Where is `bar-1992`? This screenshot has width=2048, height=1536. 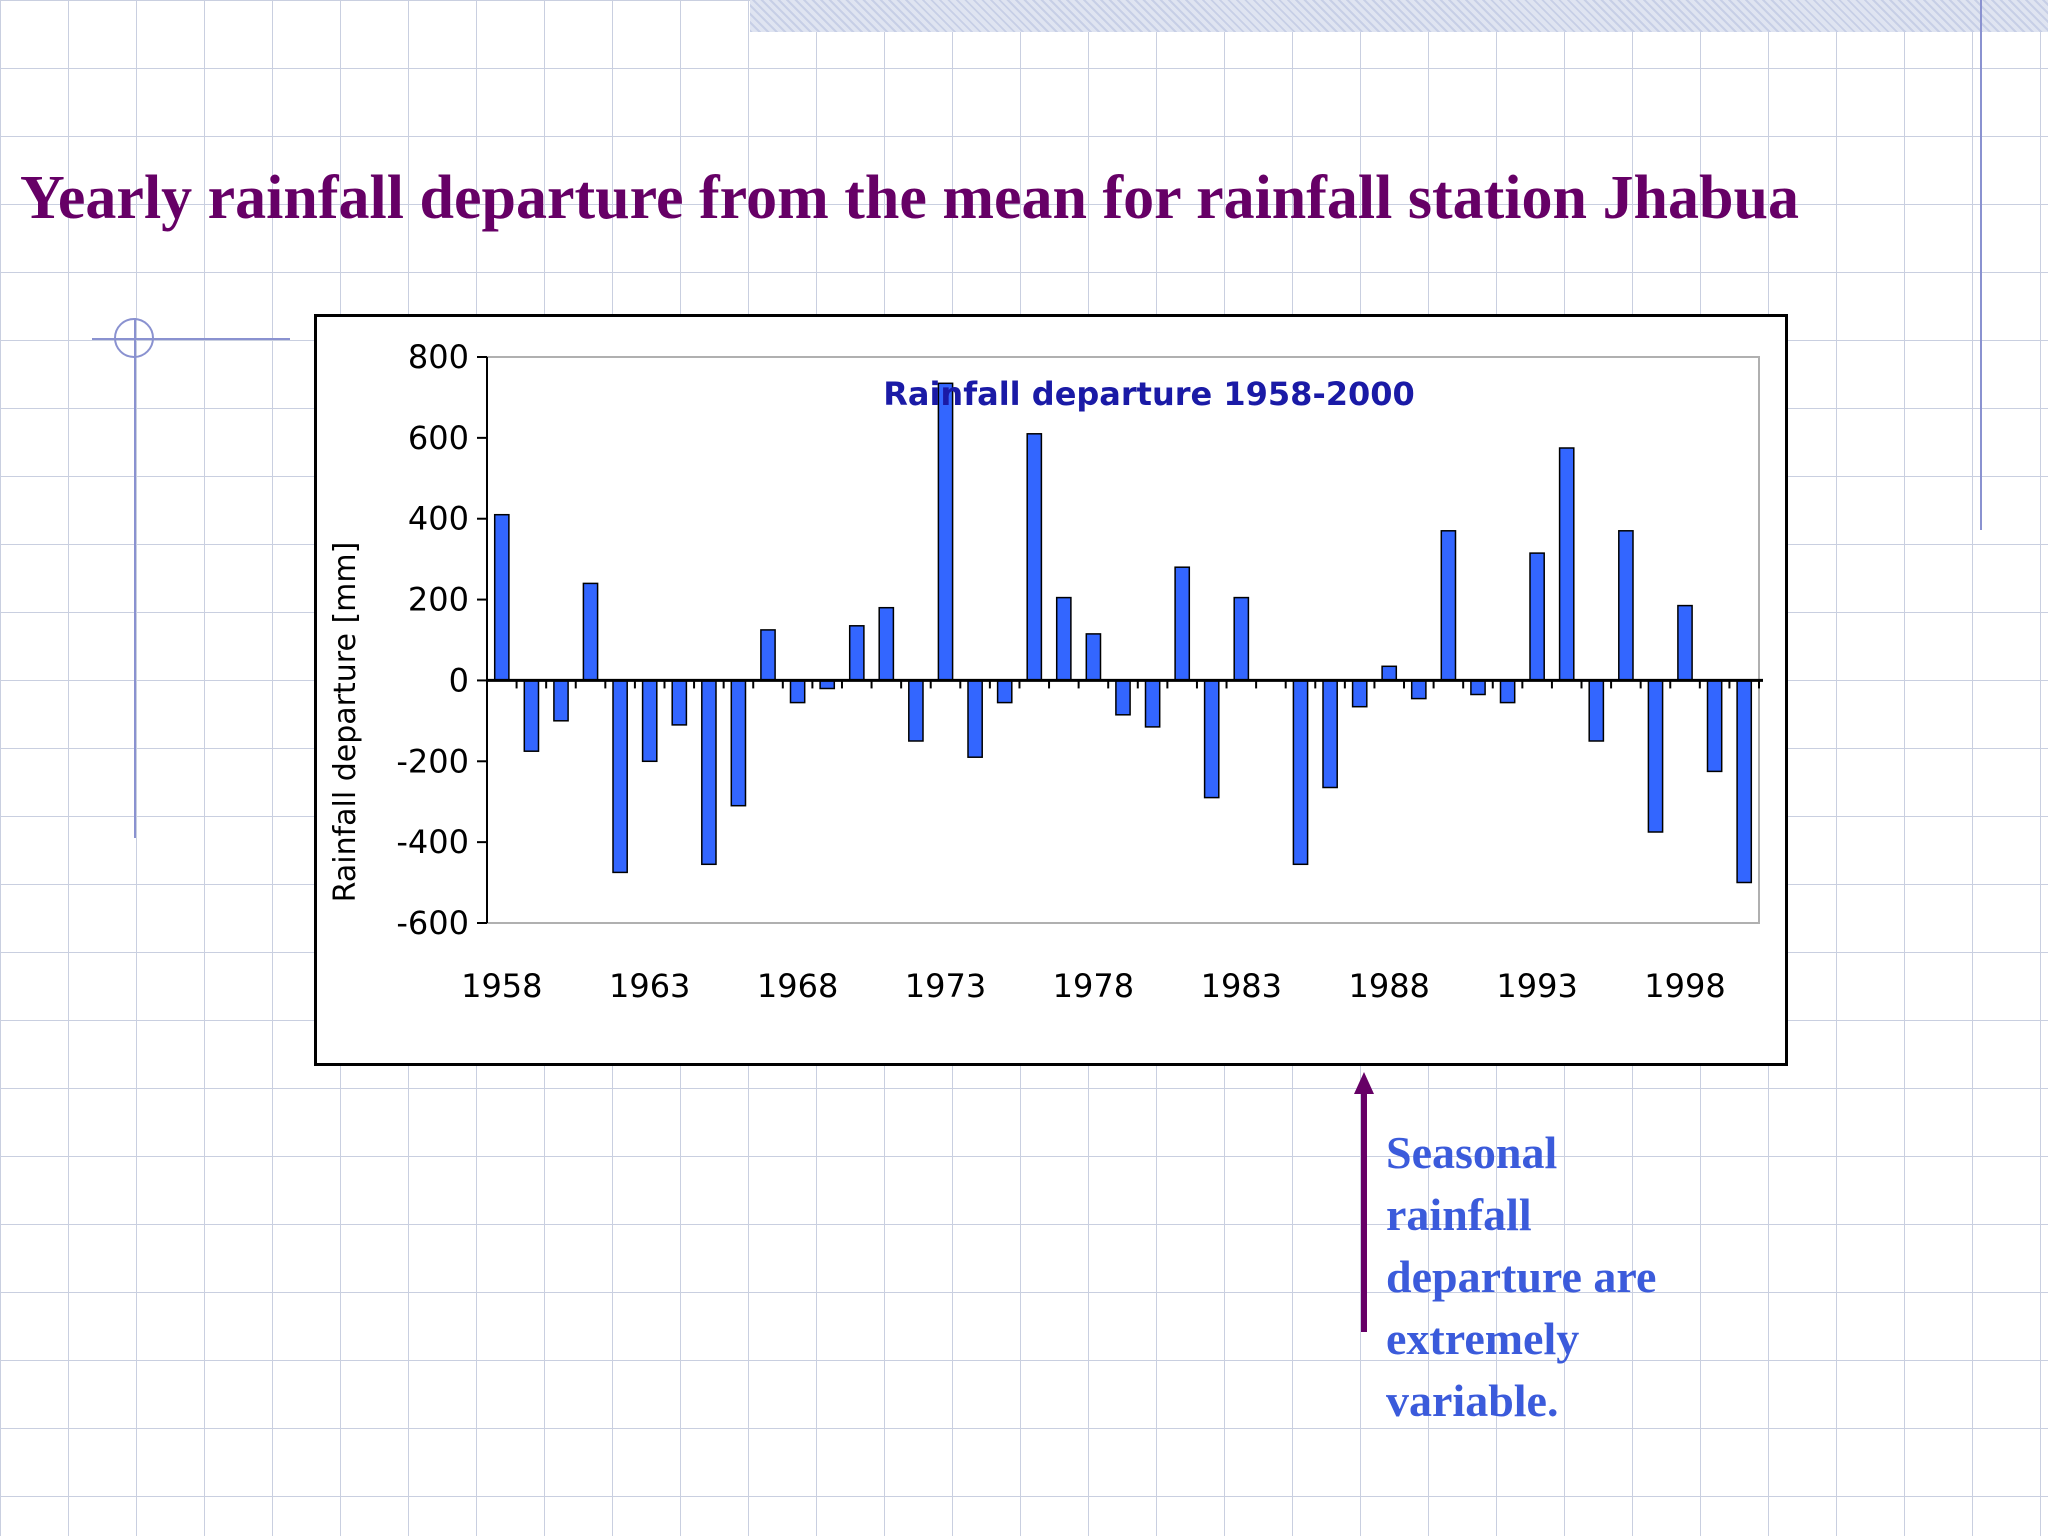
bar-1992 is located at coordinates (1507, 691).